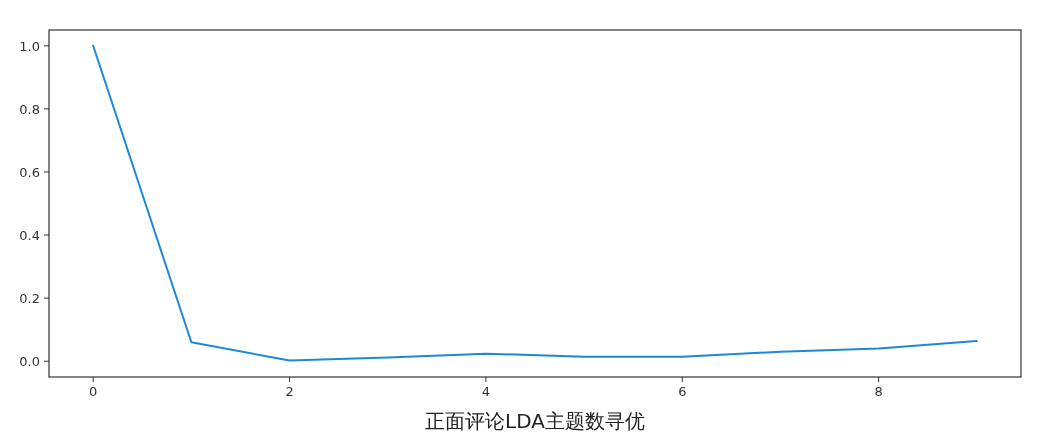  Describe the element at coordinates (486, 391) in the screenshot. I see `x-tick-label: 4` at that location.